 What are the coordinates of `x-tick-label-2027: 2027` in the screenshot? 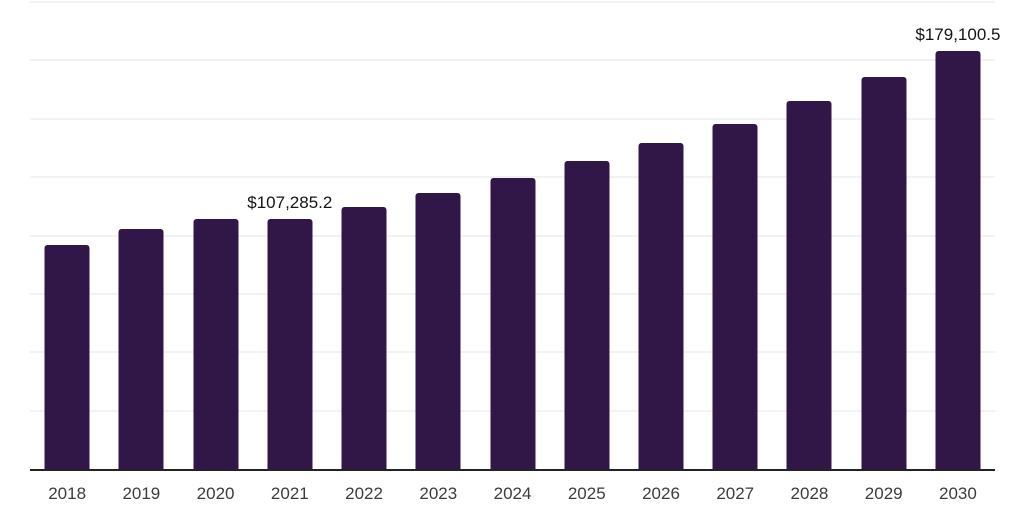 It's located at (735, 493).